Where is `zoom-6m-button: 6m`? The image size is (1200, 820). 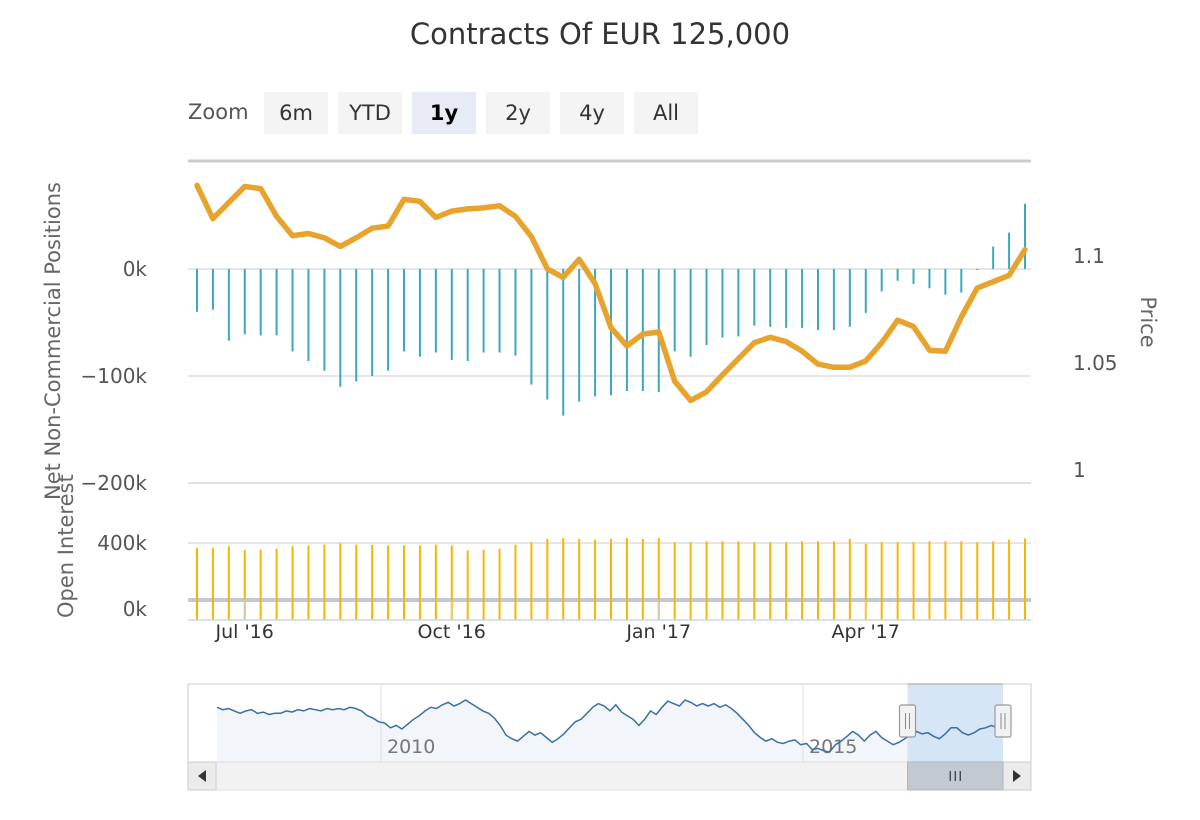 zoom-6m-button: 6m is located at coordinates (296, 113).